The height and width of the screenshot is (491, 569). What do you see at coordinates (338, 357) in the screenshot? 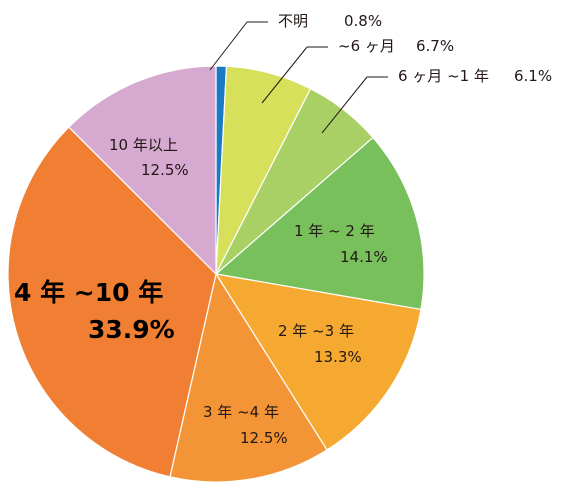
I see `slice-value-2-to-3-years: 13.3%` at bounding box center [338, 357].